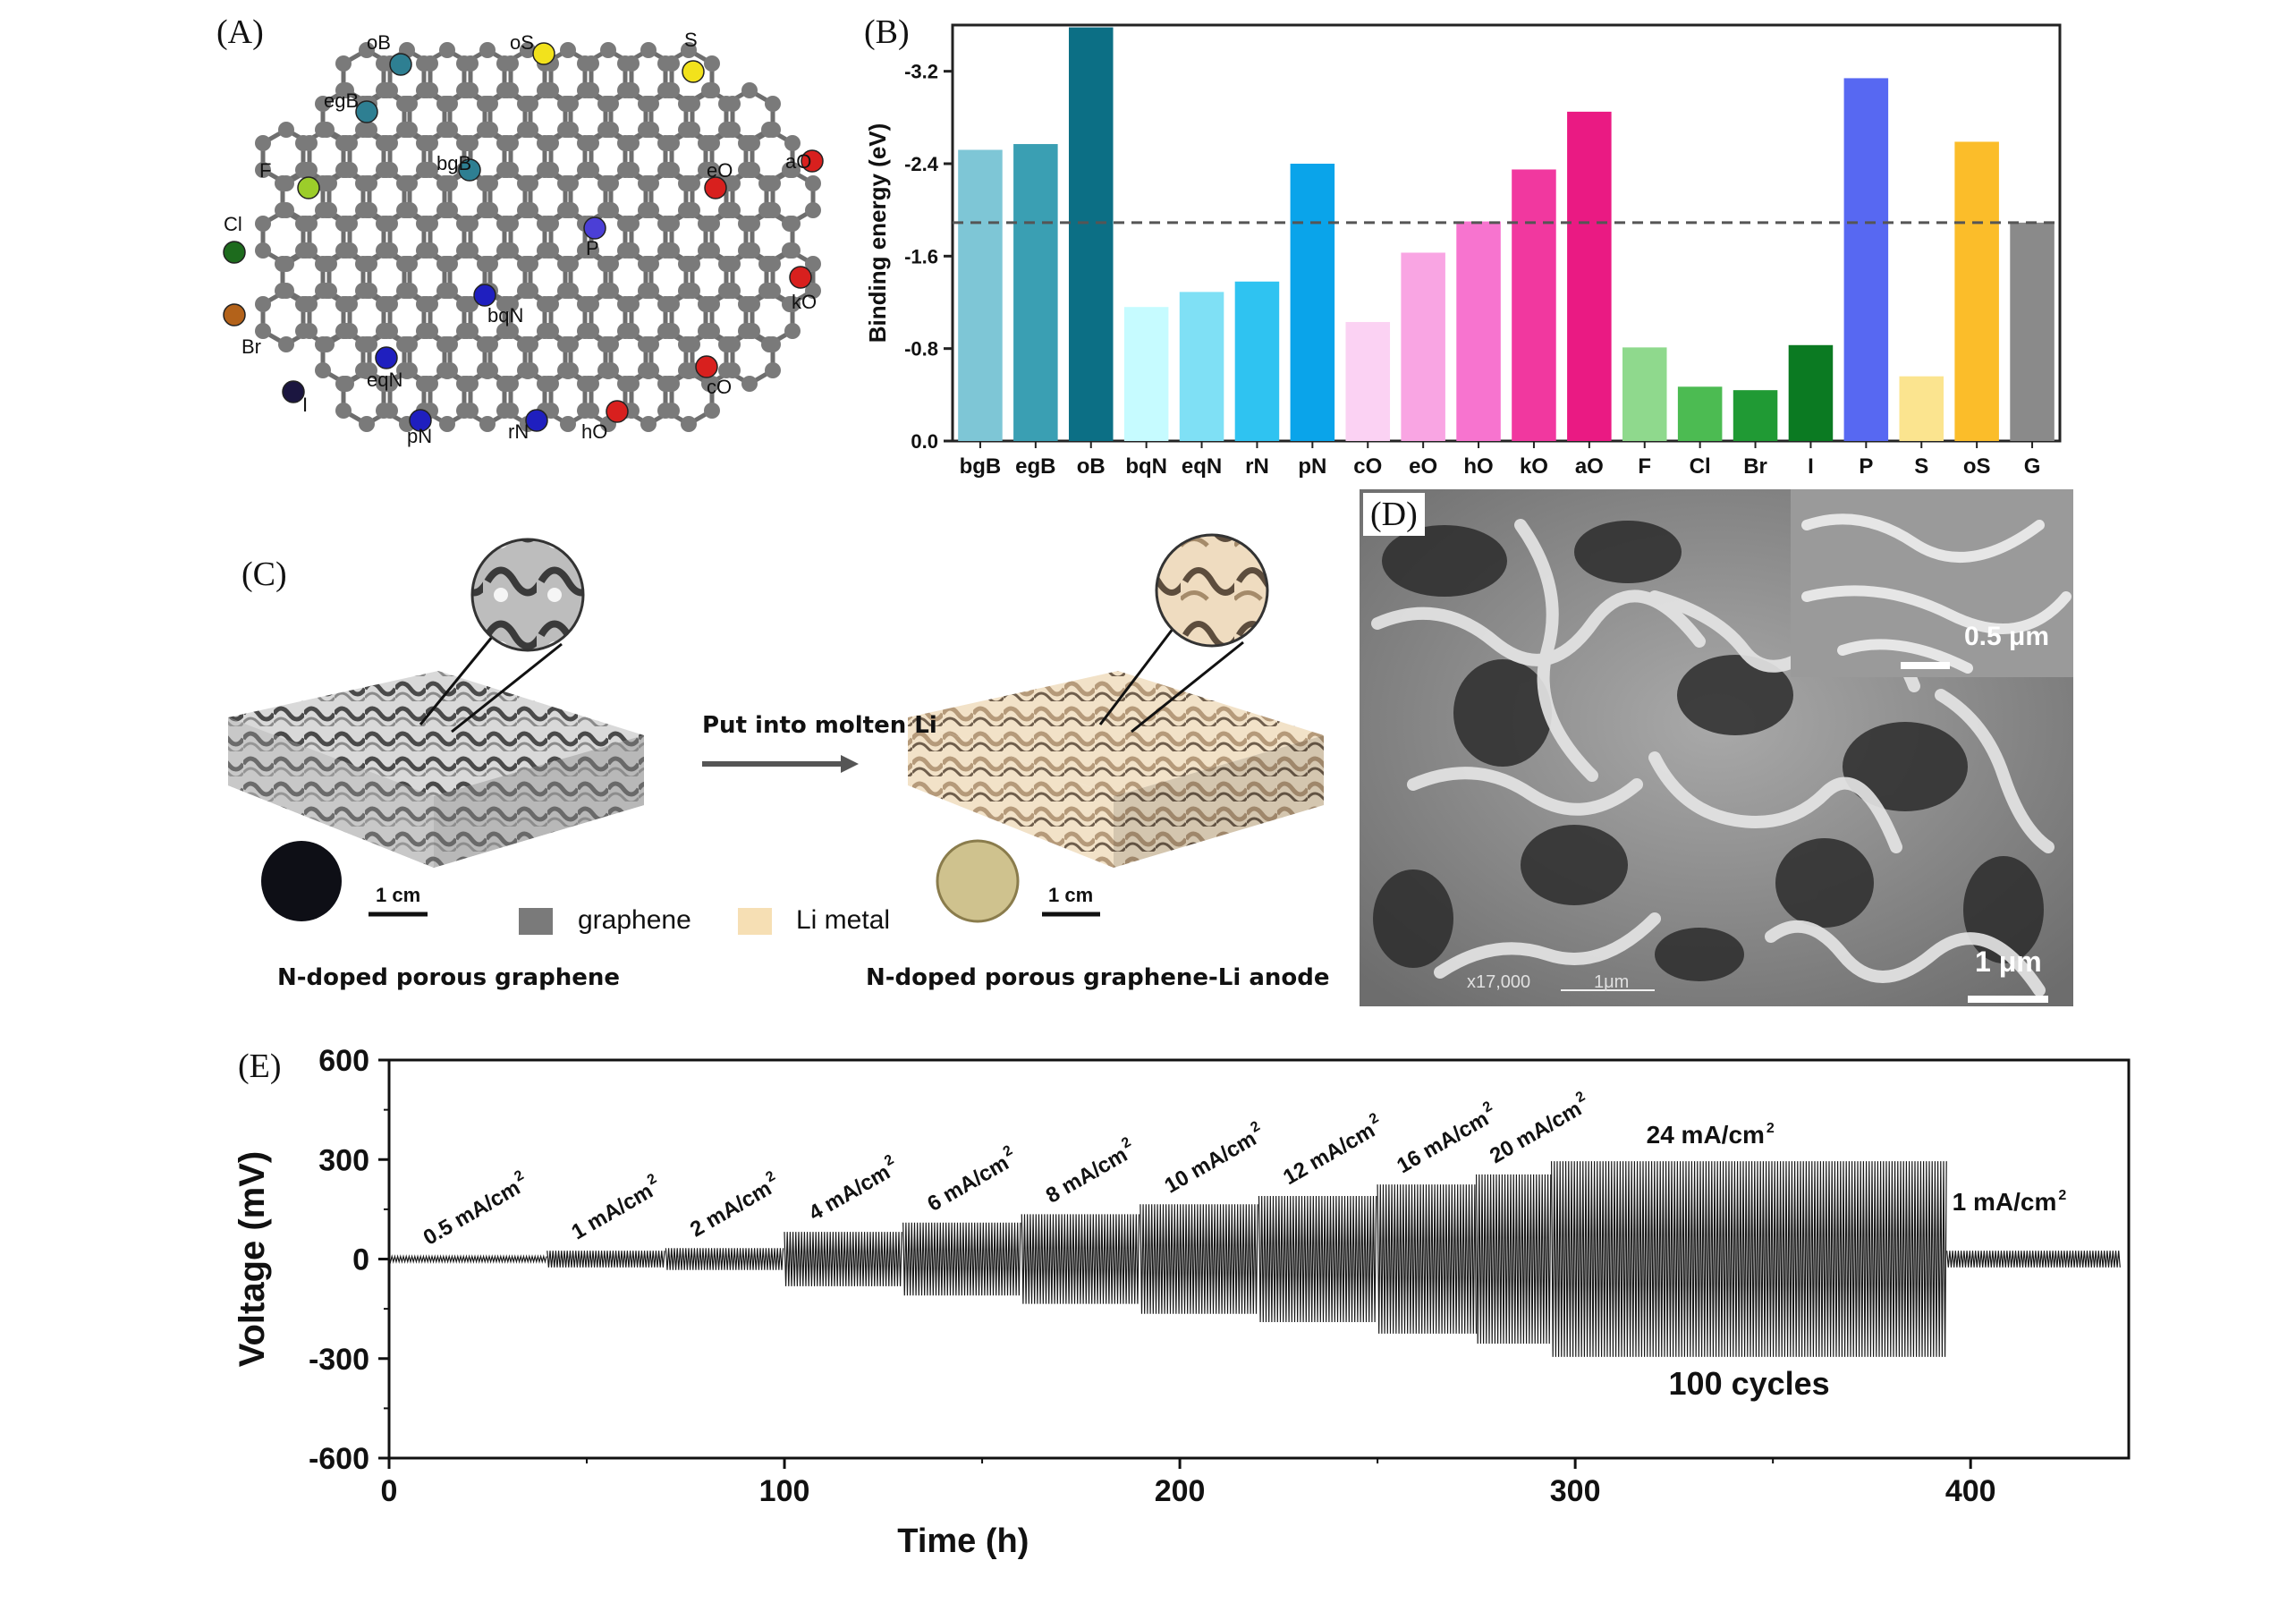 This screenshot has height=1620, width=2296. Describe the element at coordinates (343, 1061) in the screenshot. I see `y-tick-label-e: 600` at that location.